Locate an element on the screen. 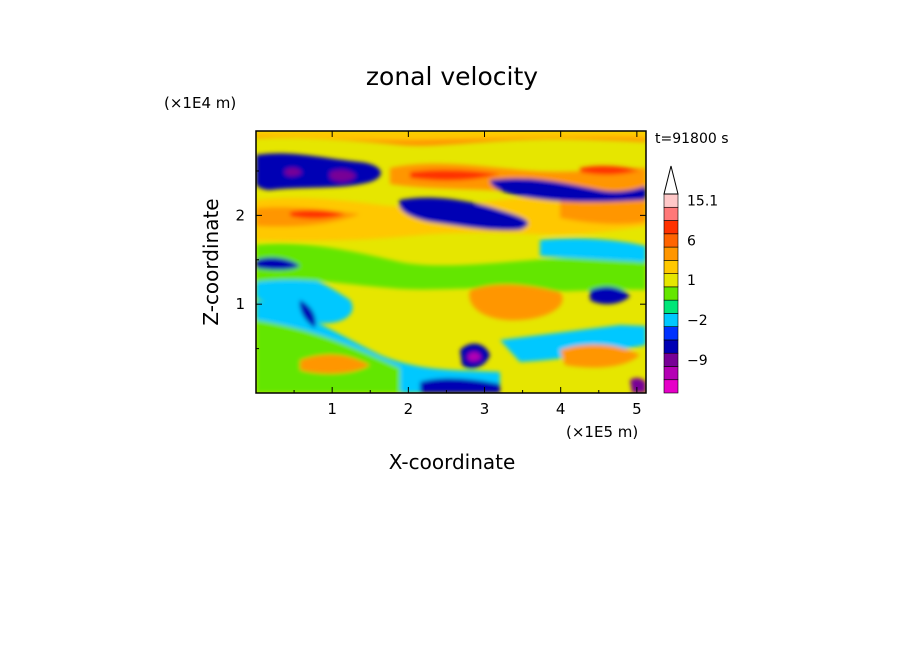  colorbar: 15.1 6 1 −2 −9 is located at coordinates (690, 279).